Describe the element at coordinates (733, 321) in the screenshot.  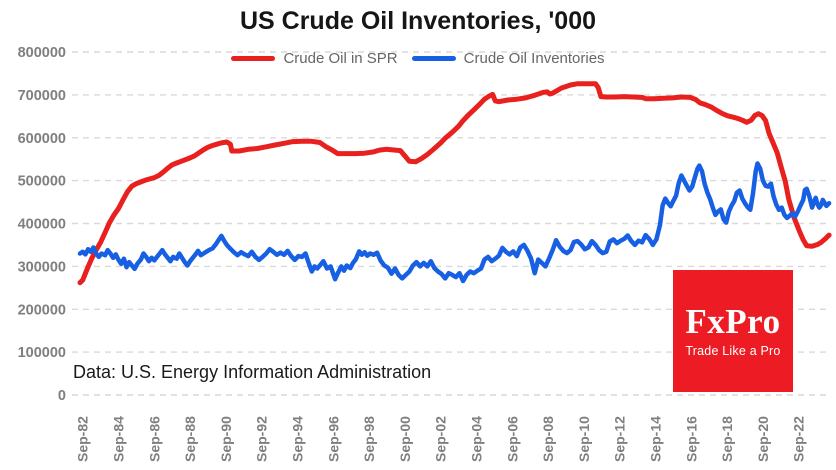
I see `fxpro-logo-wordmark: FxPro` at that location.